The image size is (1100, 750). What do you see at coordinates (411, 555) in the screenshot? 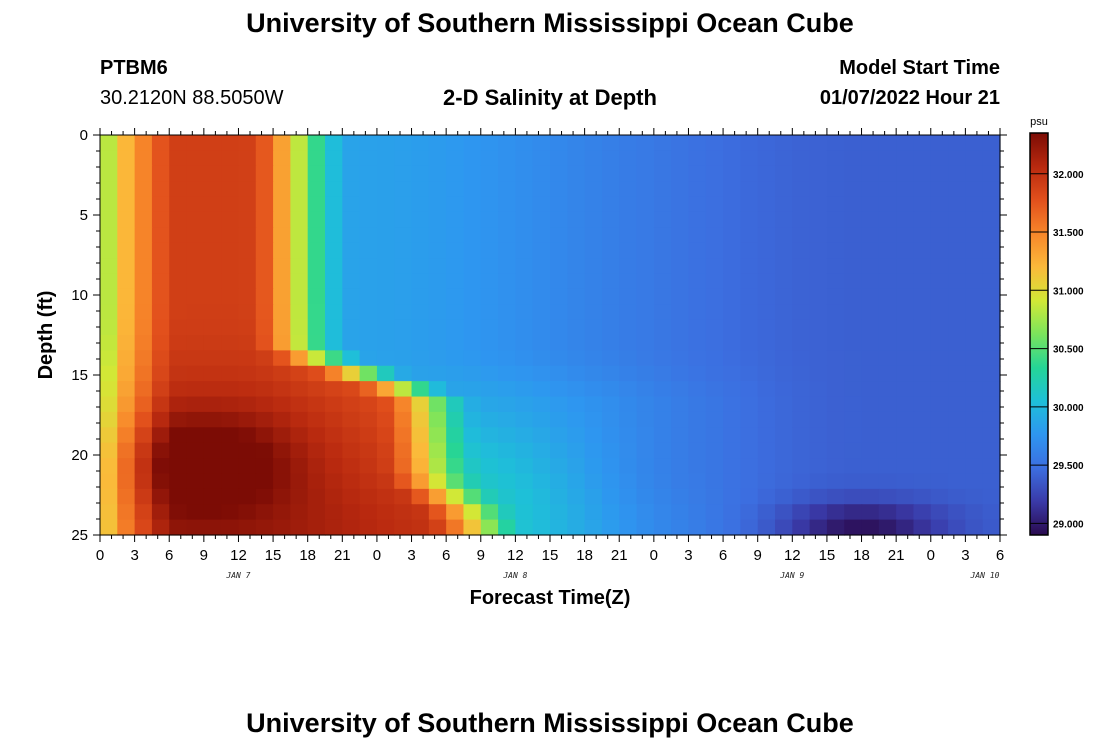
I see `x-tick-label: 3` at bounding box center [411, 555].